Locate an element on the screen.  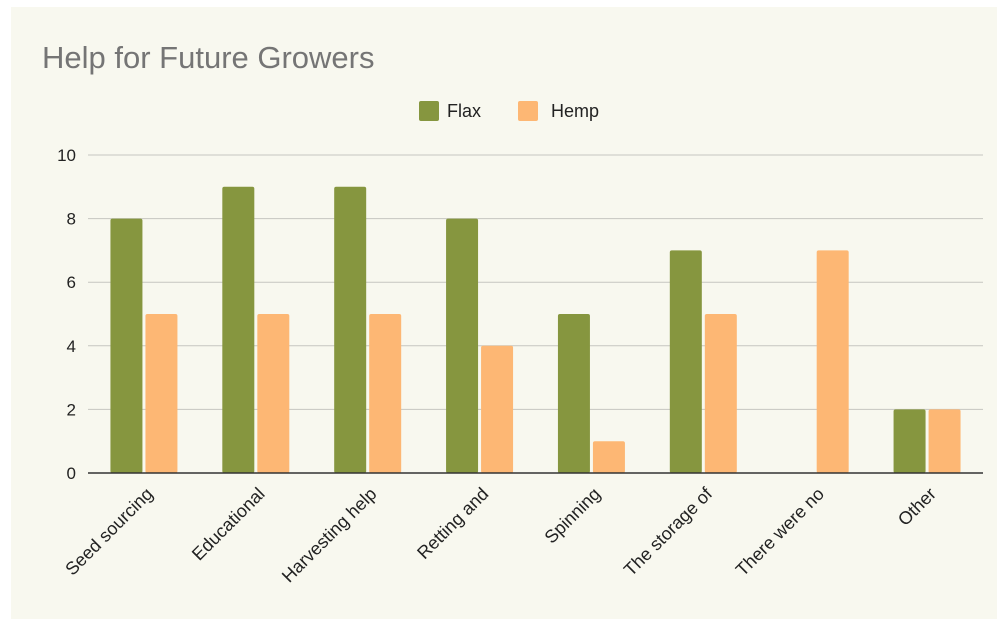
x-tick-label: There were no is located at coordinates (780, 532).